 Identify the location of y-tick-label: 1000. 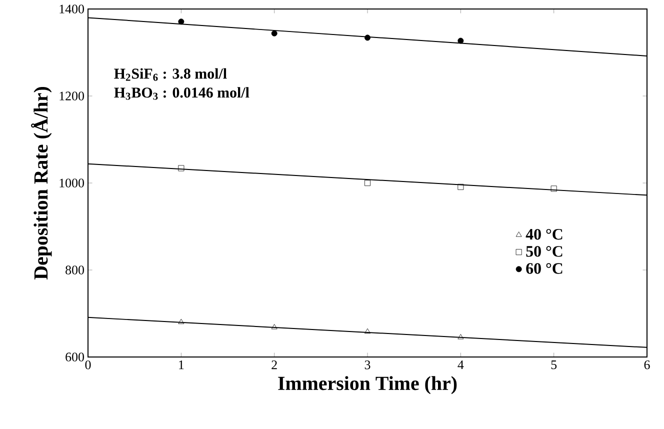
(72, 183).